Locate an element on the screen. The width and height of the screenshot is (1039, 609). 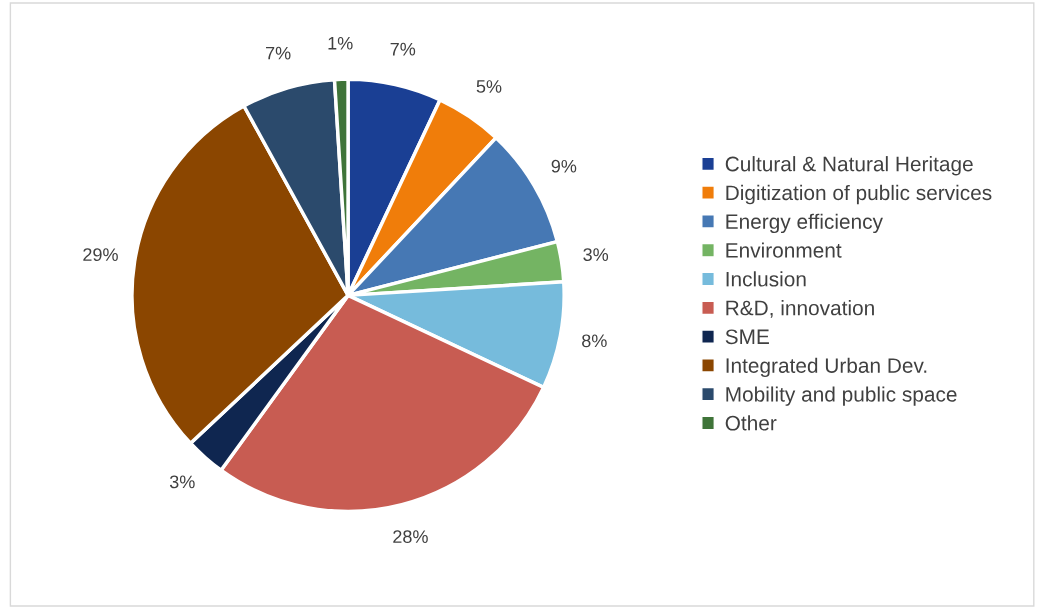
legend-label: Digitization of public services is located at coordinates (859, 194).